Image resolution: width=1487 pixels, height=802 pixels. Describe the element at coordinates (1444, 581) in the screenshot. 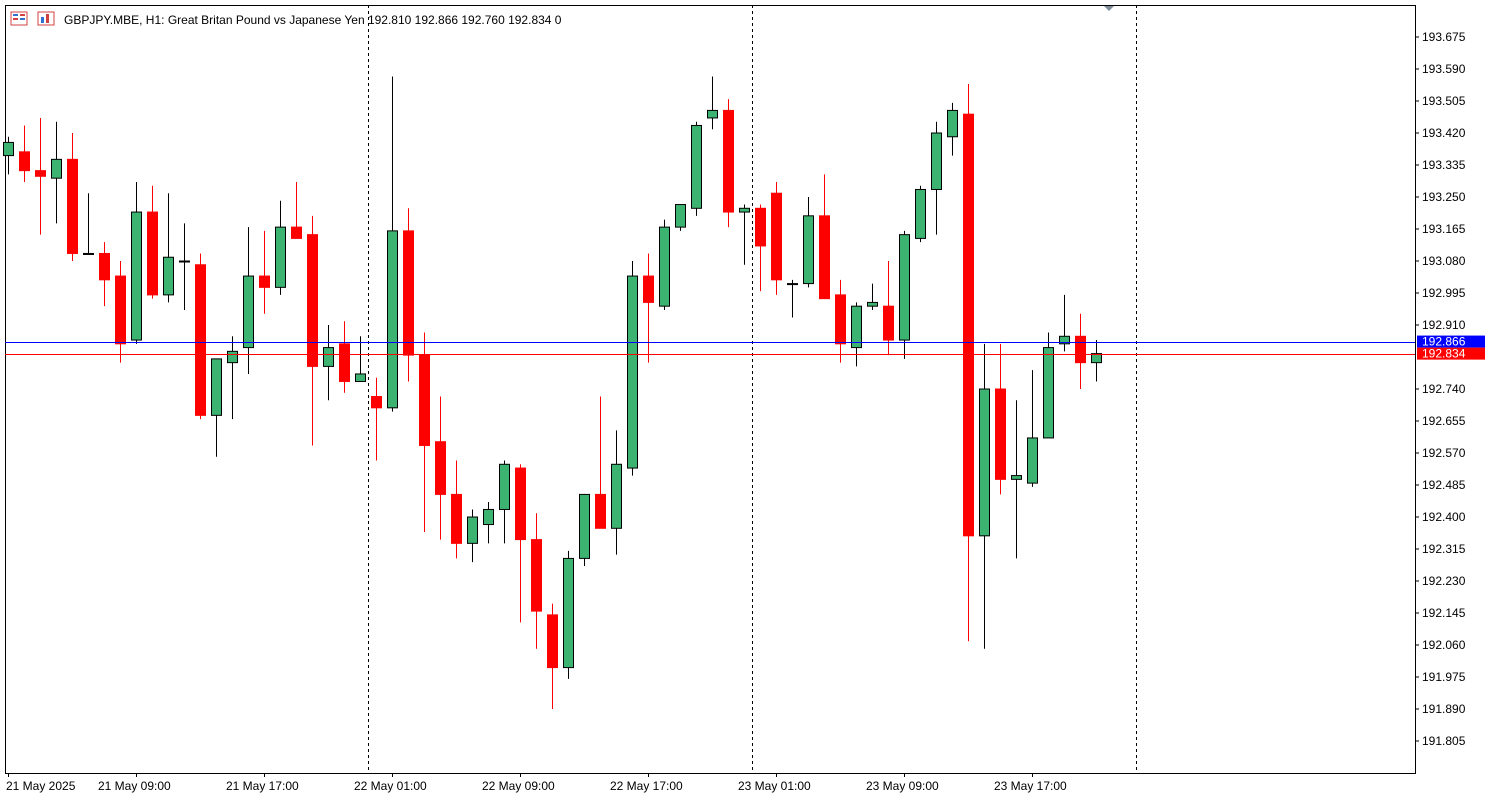

I see `y-axis-tick-label: 192.230` at that location.